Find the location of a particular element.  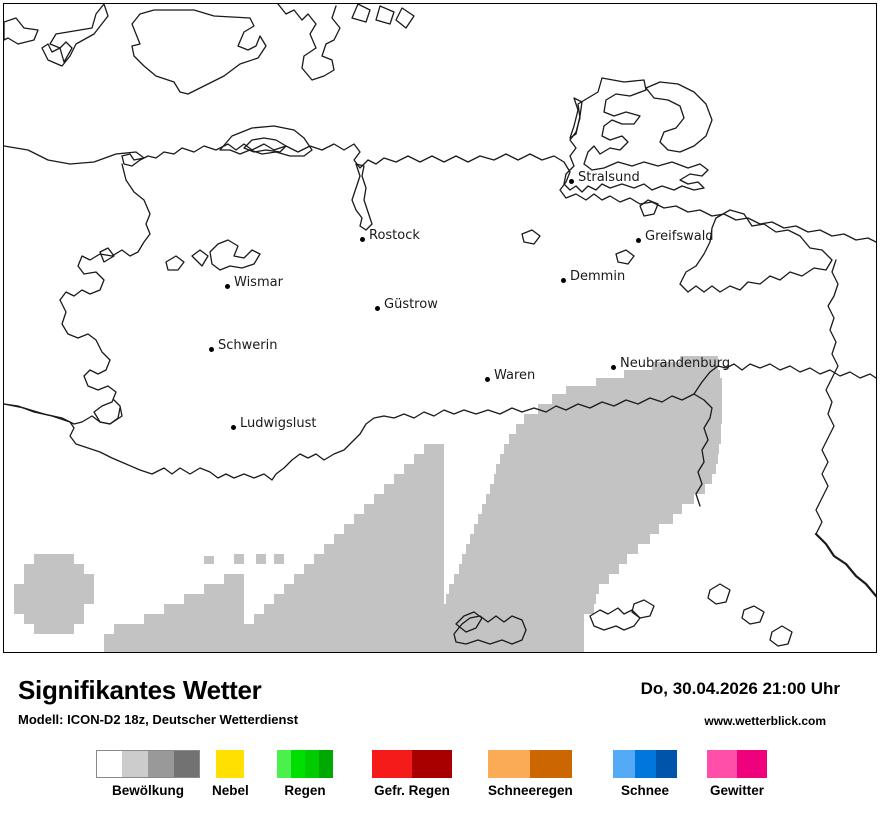

legend-label: Schneeregen is located at coordinates (530, 790).